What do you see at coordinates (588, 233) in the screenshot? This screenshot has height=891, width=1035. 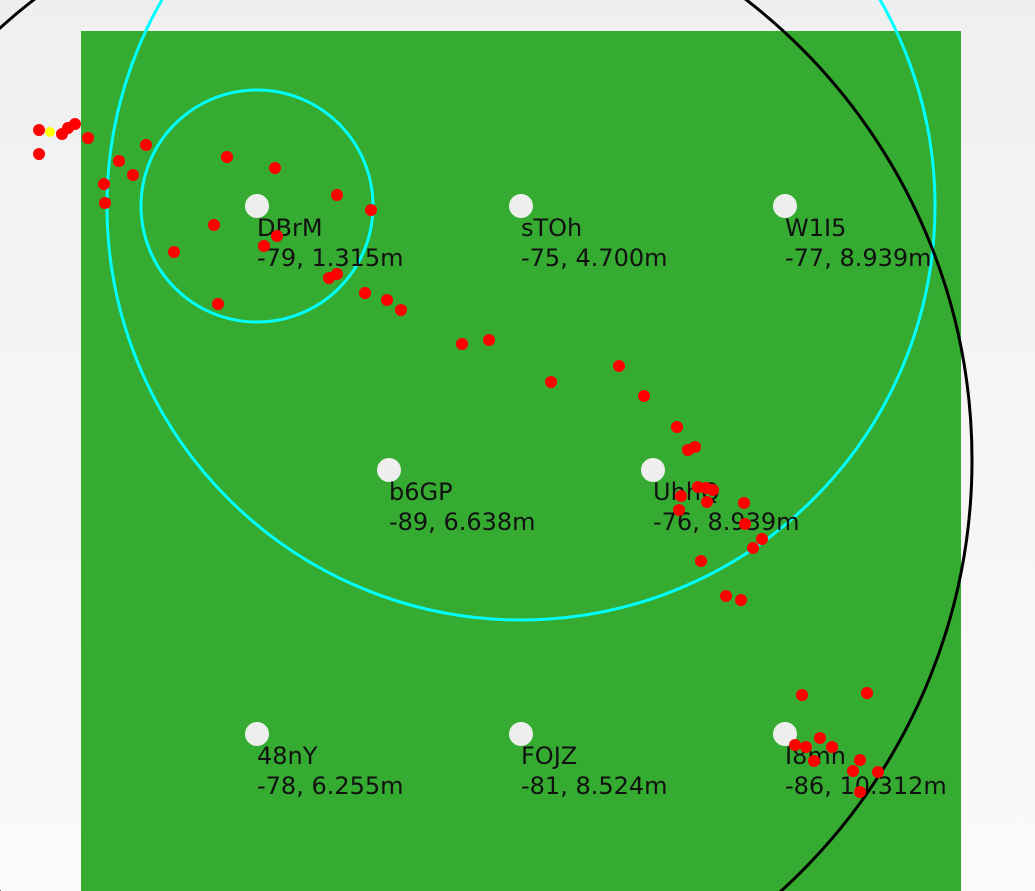 I see `beacon-stoh: sTOh-75, 4.700m` at bounding box center [588, 233].